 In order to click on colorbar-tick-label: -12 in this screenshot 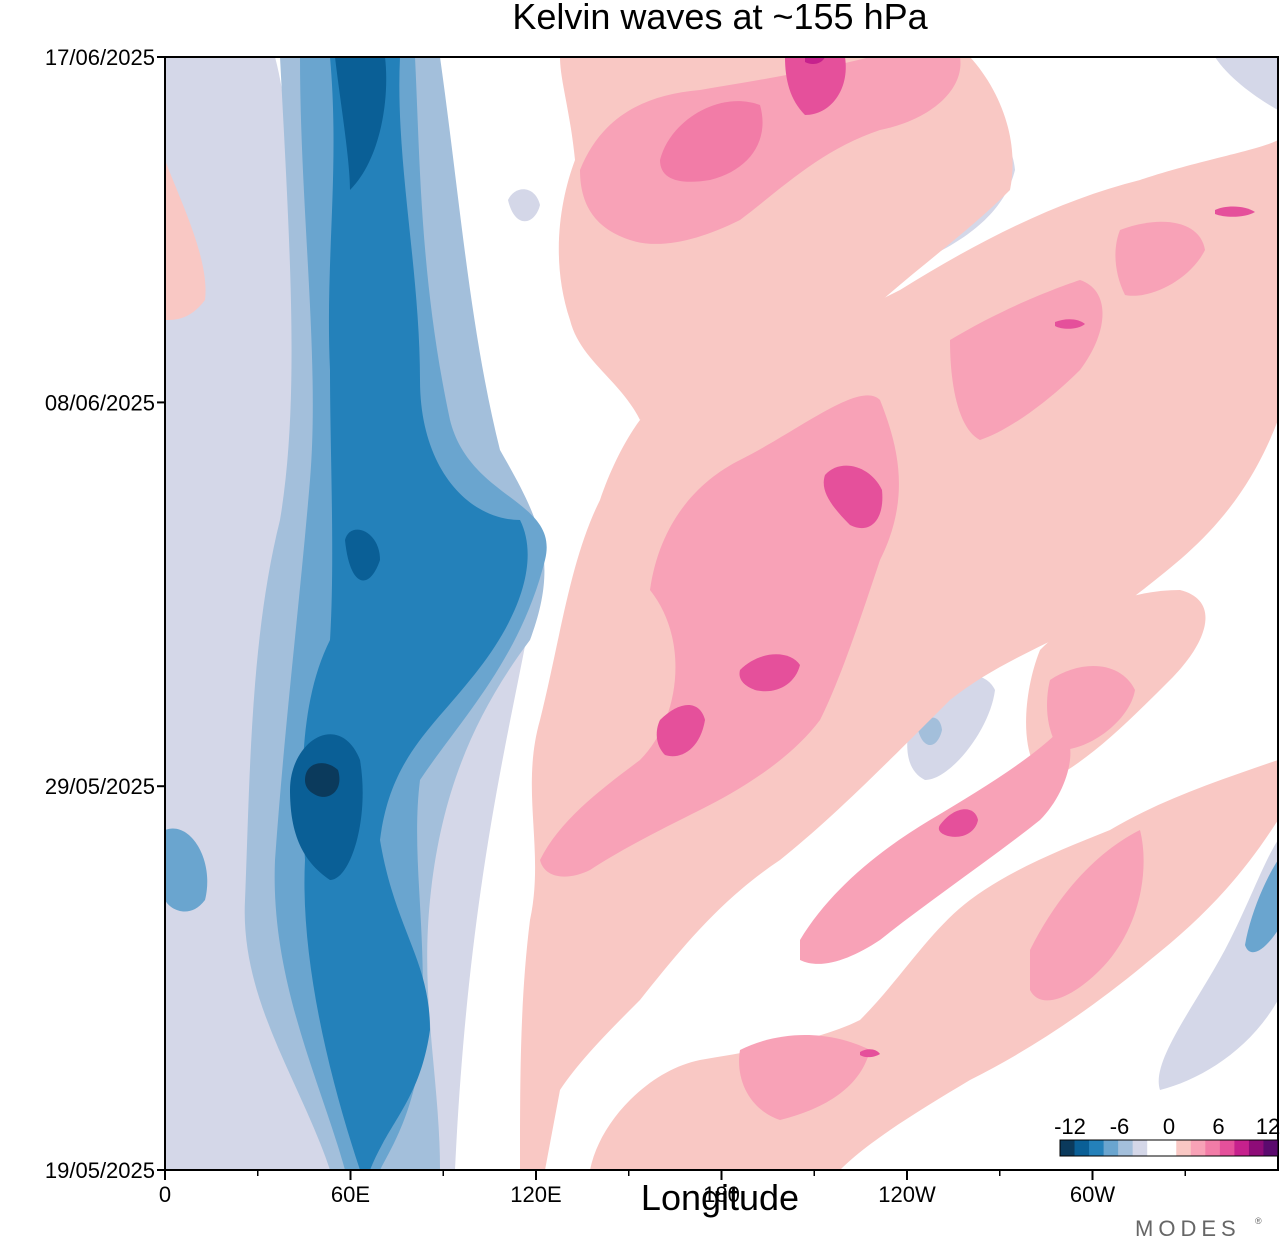, I will do `click(1070, 1126)`.